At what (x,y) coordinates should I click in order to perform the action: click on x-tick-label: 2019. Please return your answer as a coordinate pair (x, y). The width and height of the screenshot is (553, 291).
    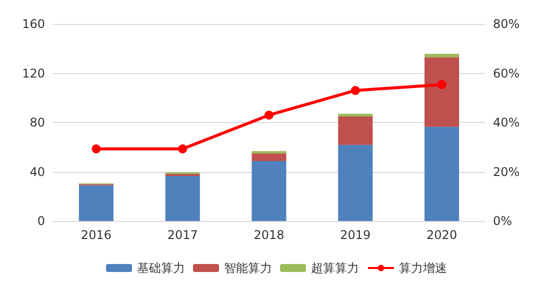
    Looking at the image, I should click on (355, 235).